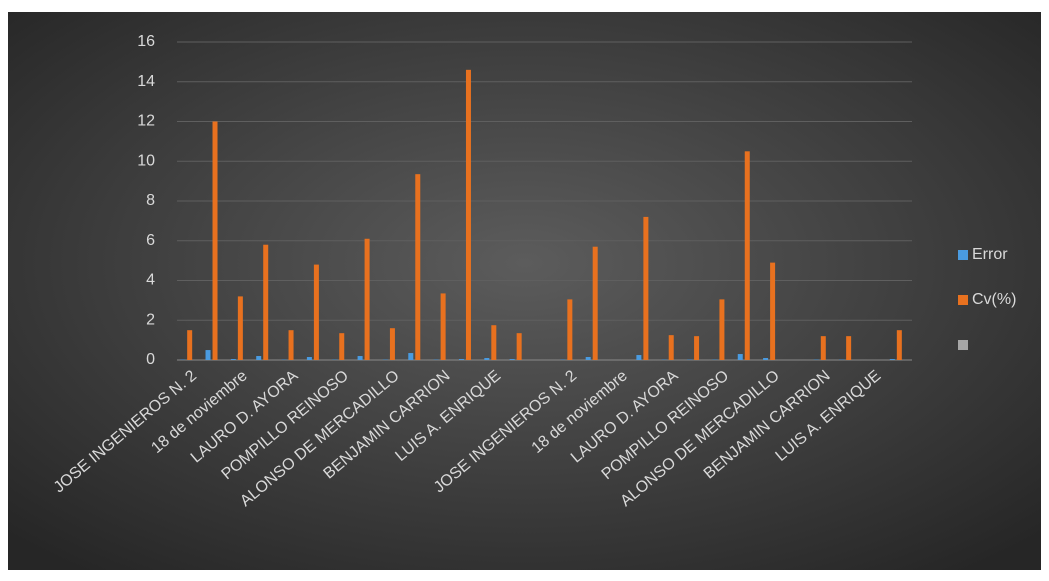  What do you see at coordinates (990, 254) in the screenshot?
I see `legend-label: Error` at bounding box center [990, 254].